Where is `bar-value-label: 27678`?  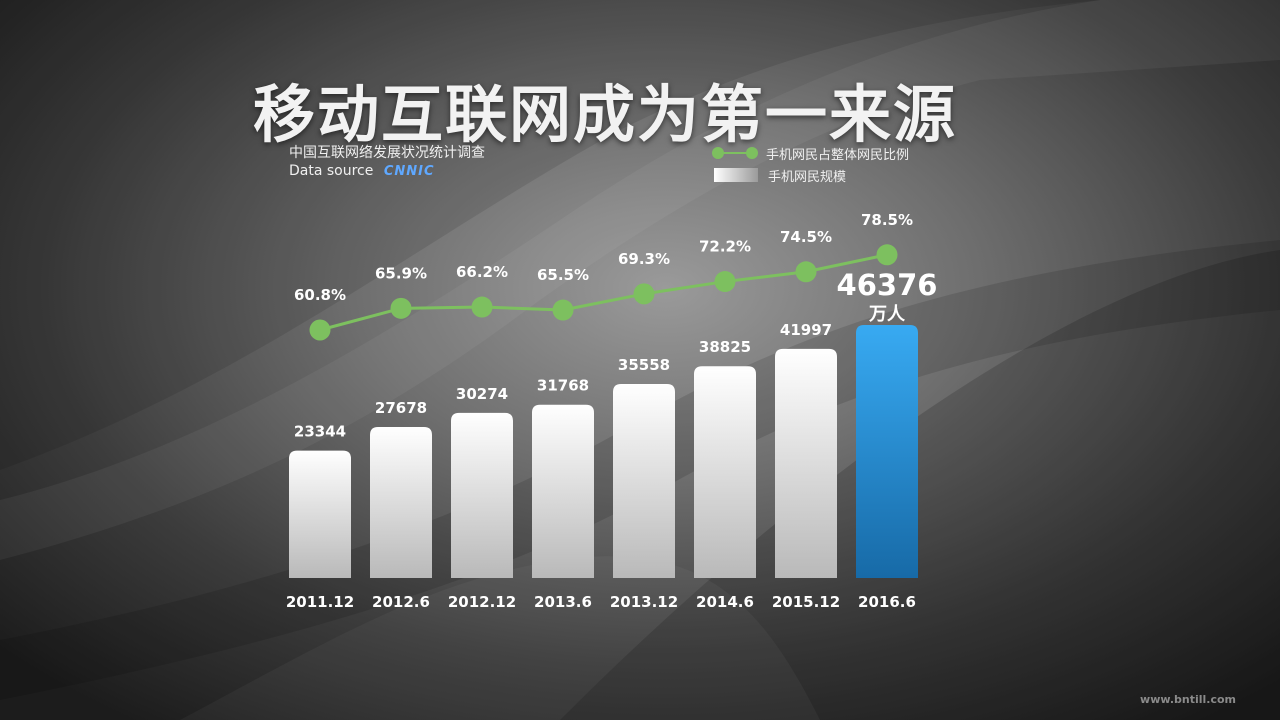 bar-value-label: 27678 is located at coordinates (401, 408).